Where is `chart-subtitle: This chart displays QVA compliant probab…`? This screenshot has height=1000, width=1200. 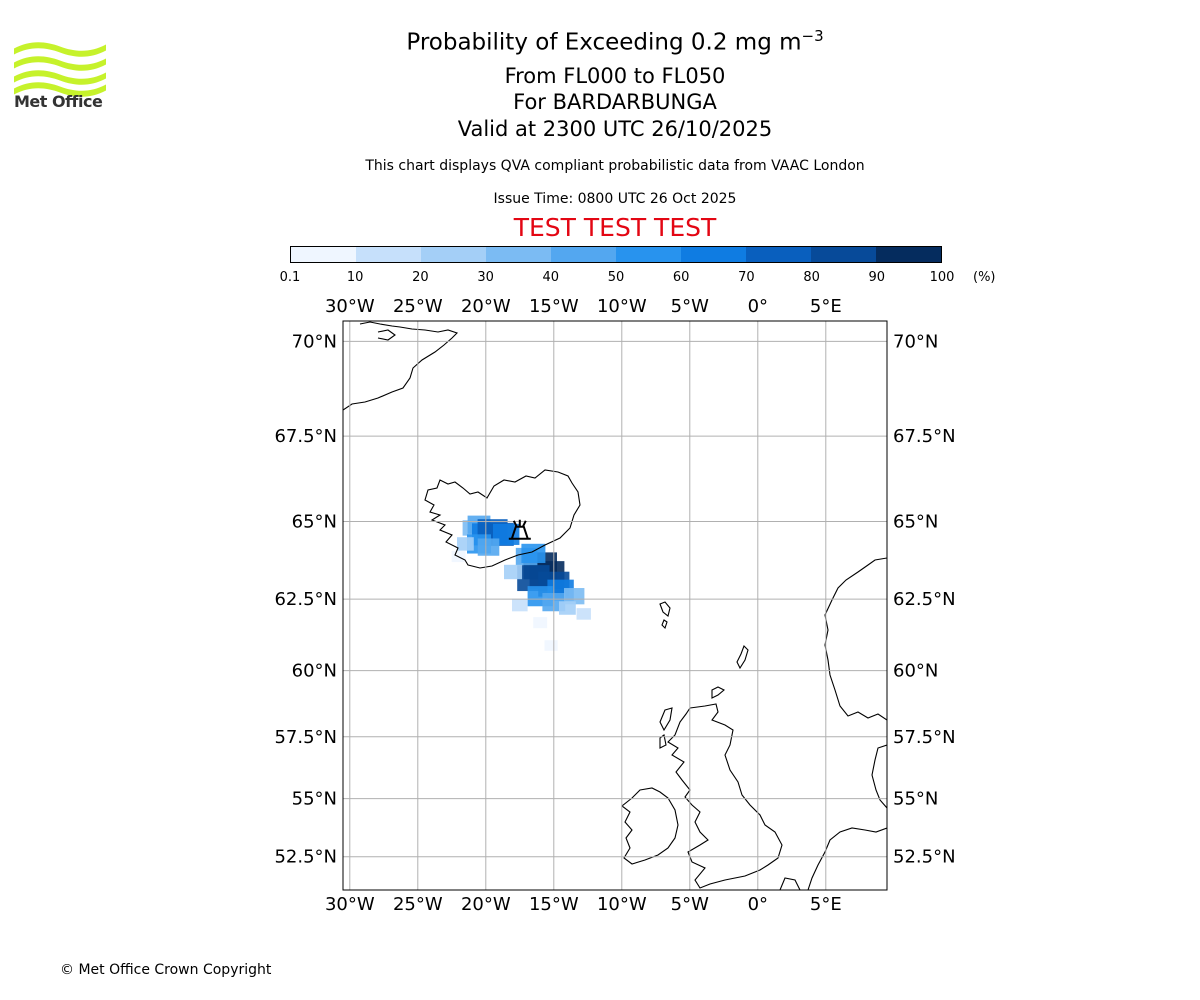 chart-subtitle: This chart displays QVA compliant probab… is located at coordinates (615, 166).